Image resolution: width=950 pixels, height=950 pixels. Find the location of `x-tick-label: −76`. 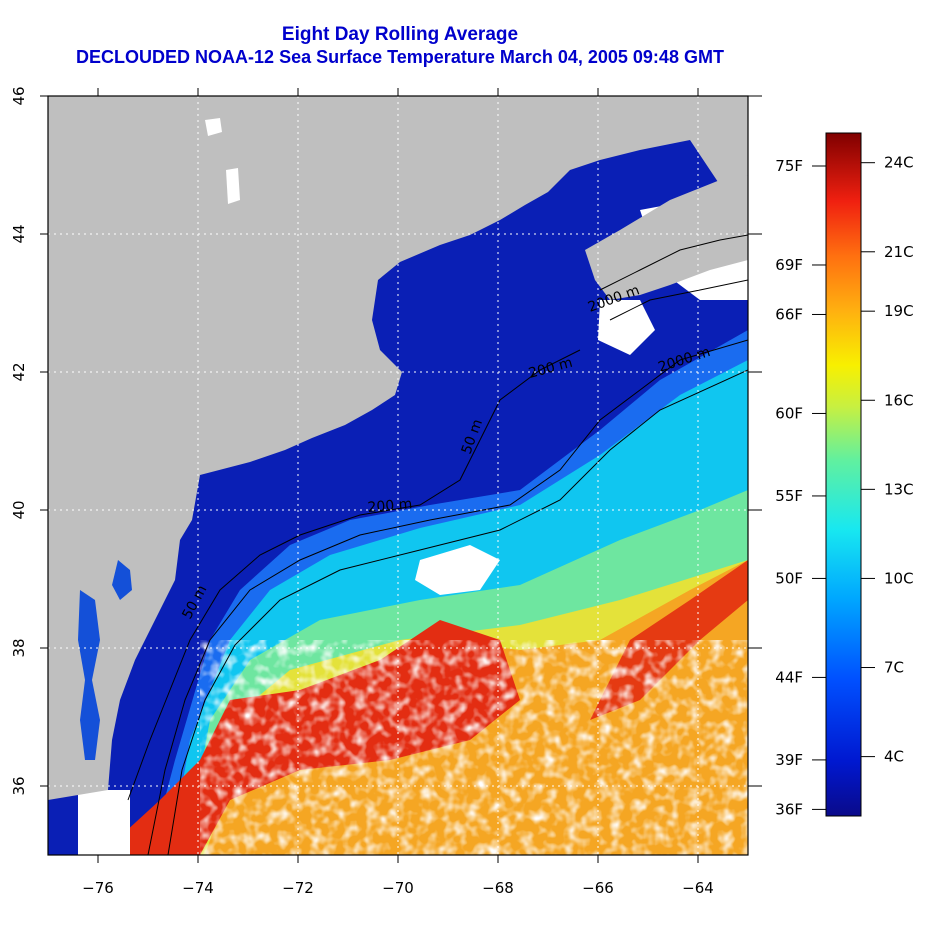

x-tick-label: −76 is located at coordinates (98, 888).